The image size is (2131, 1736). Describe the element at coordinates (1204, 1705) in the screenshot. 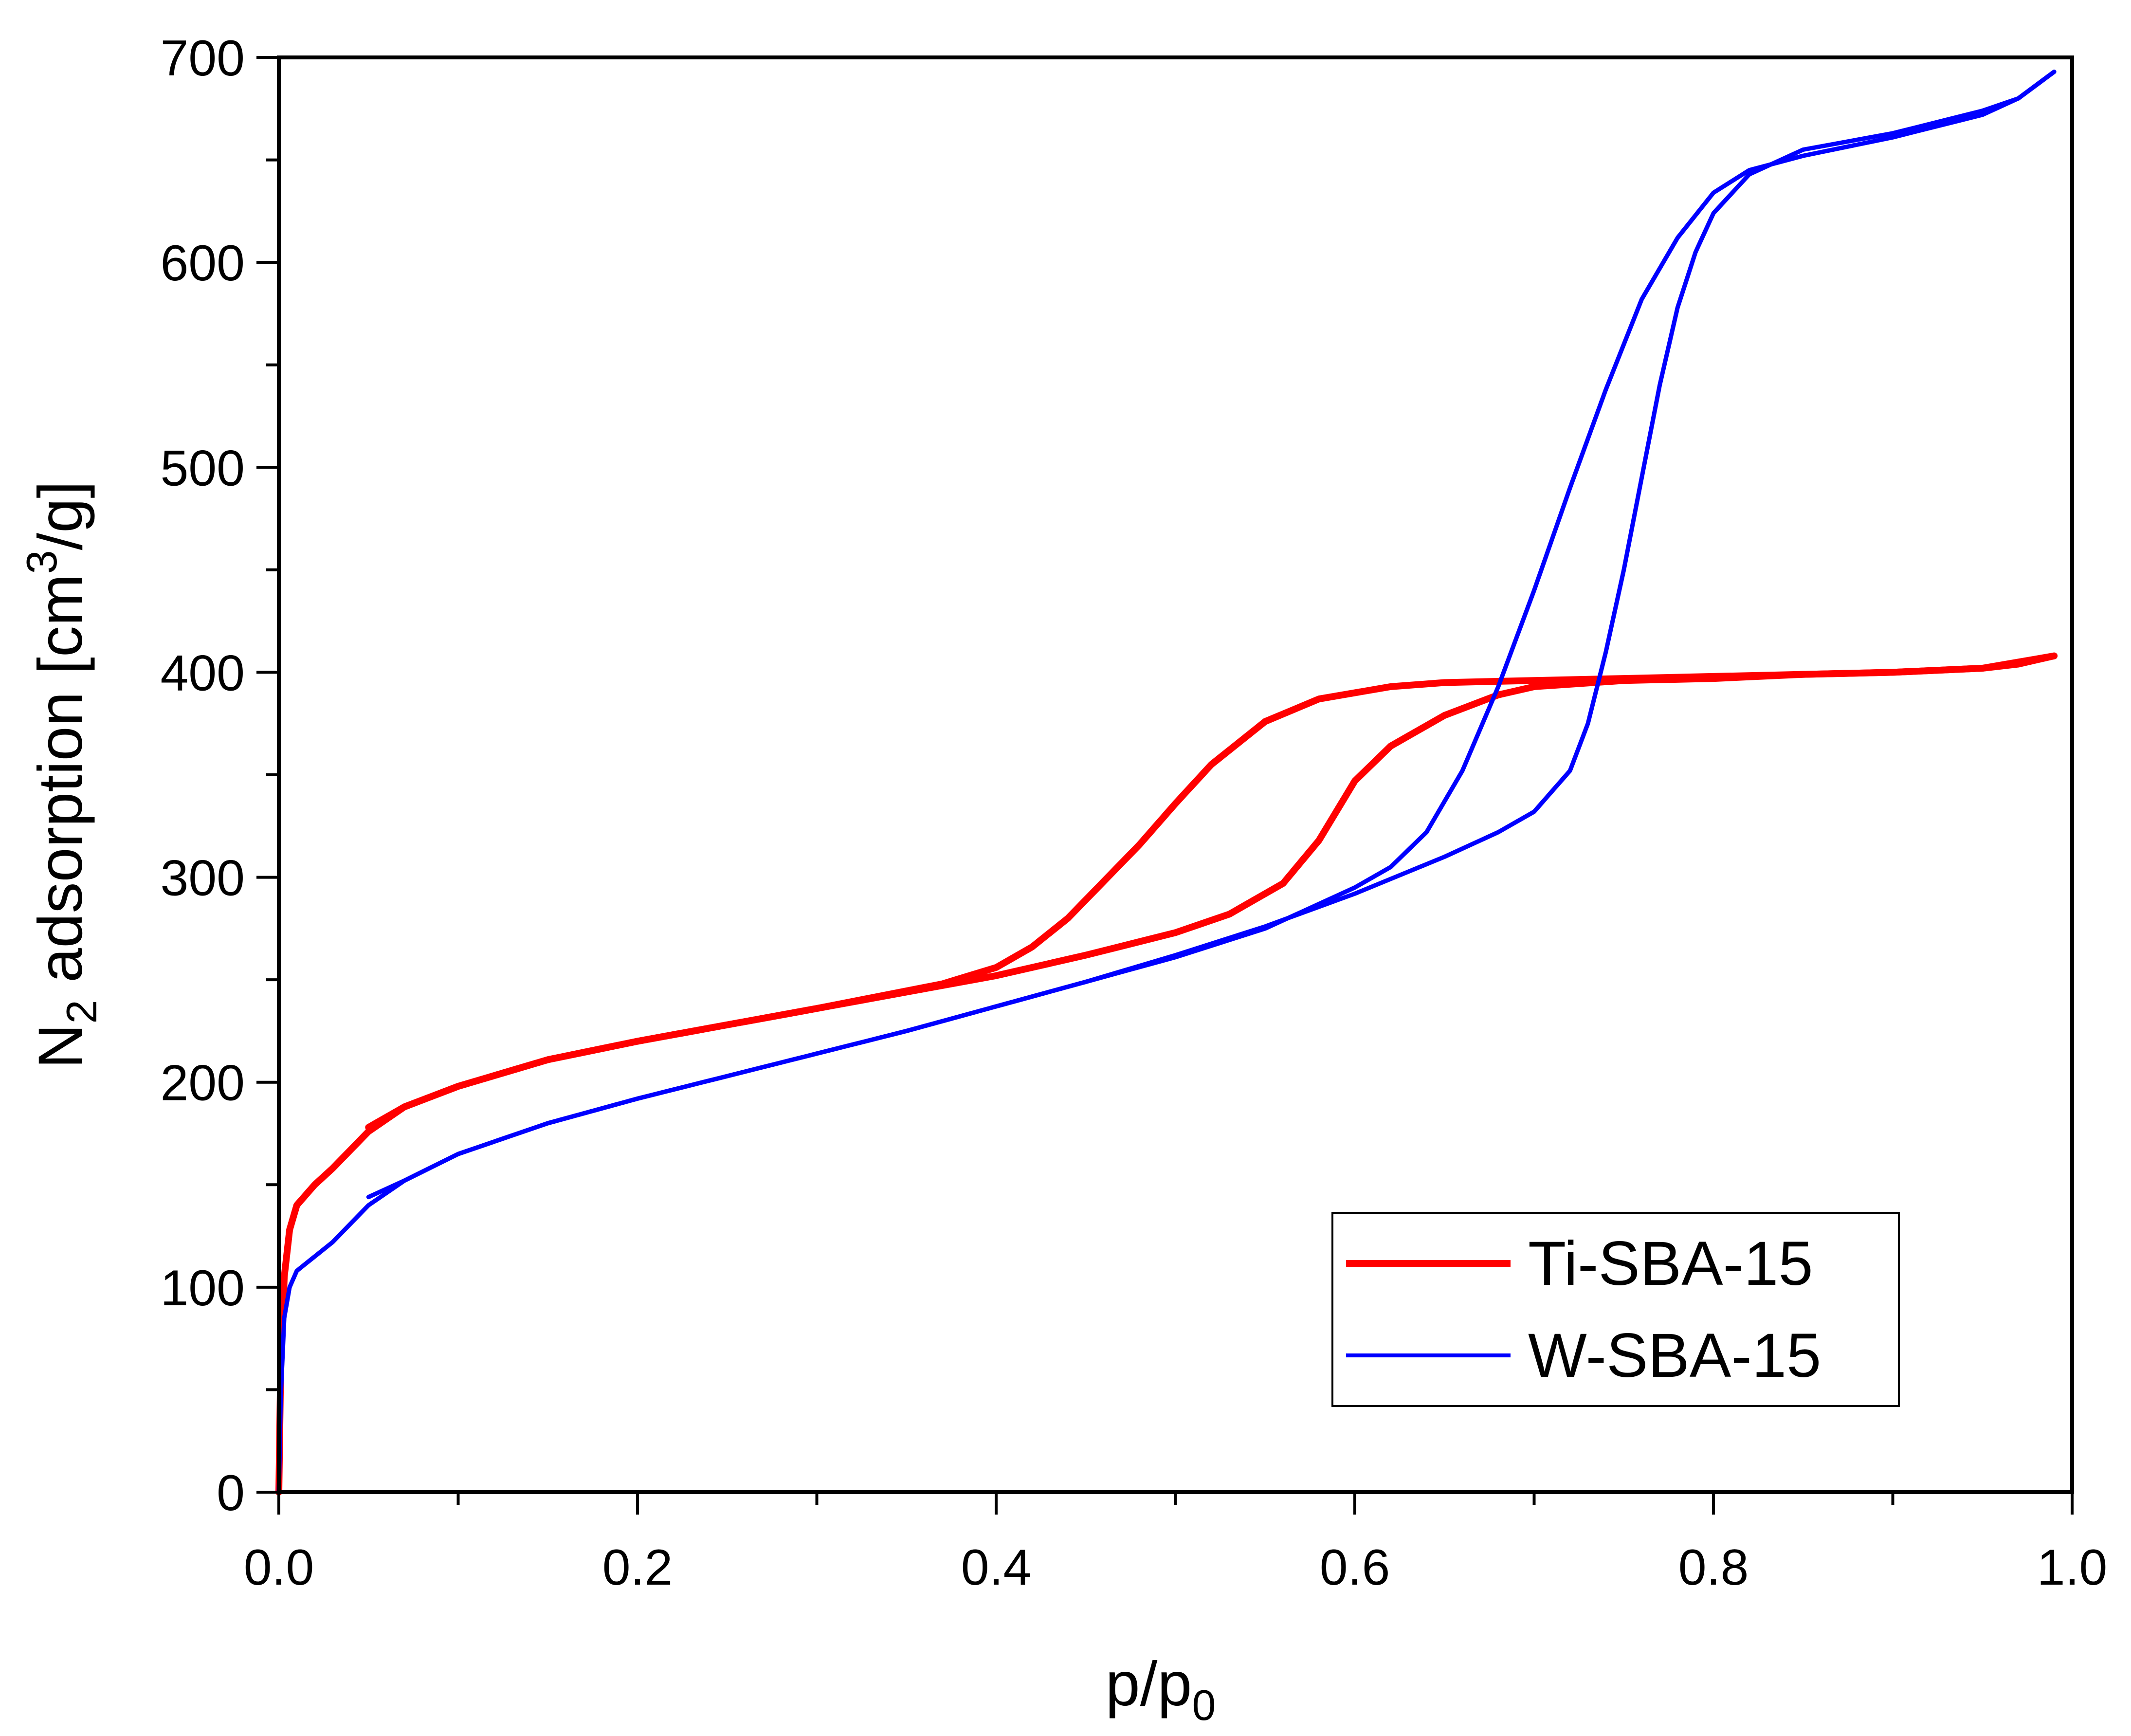

I see `x-axis-title-sub: 0` at that location.